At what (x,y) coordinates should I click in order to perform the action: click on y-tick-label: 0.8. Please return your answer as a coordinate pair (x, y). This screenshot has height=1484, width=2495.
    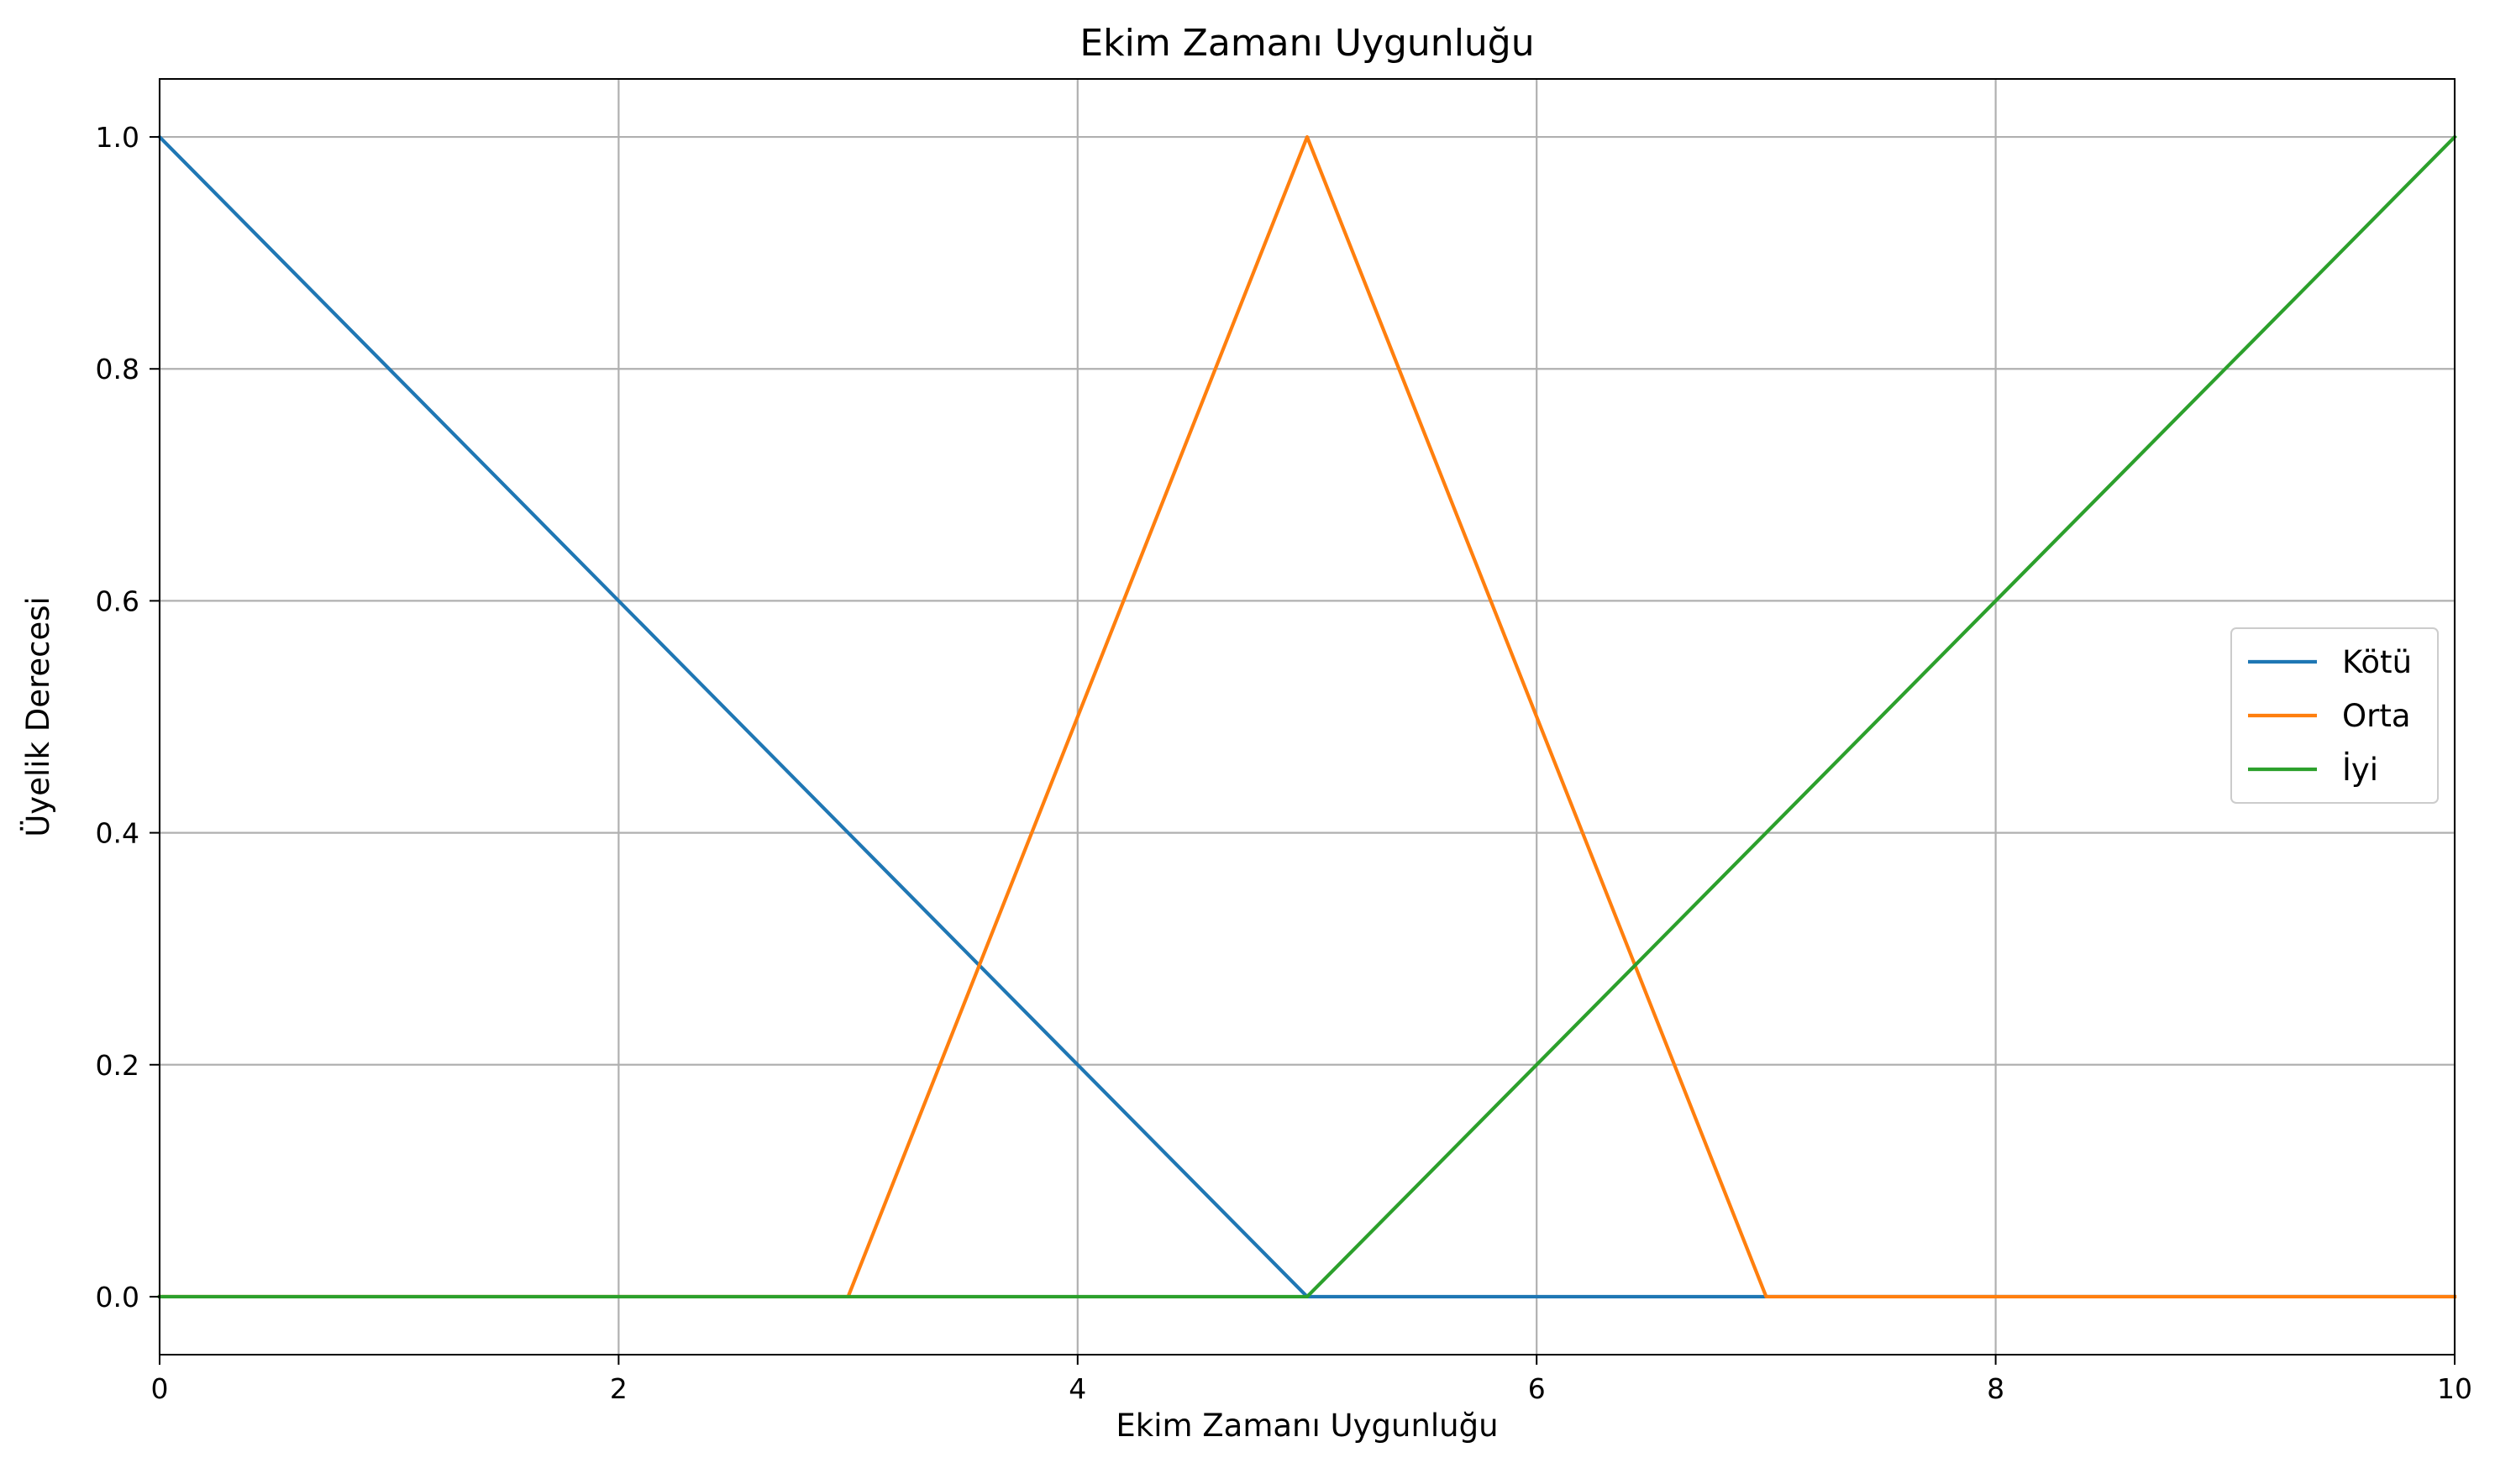
    Looking at the image, I should click on (118, 369).